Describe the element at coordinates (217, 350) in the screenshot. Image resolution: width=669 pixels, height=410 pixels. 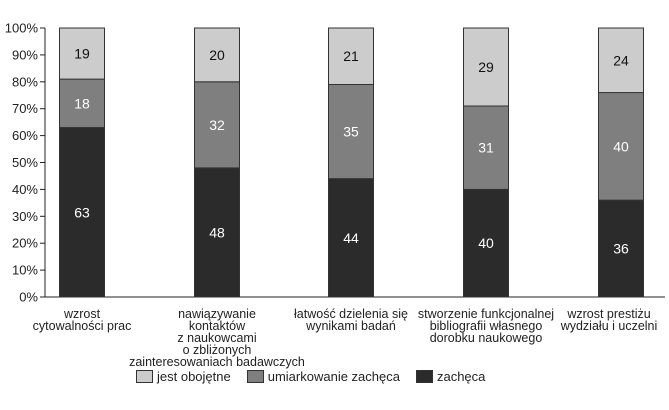
I see `x-tick-label-line: o zbliżonych` at that location.